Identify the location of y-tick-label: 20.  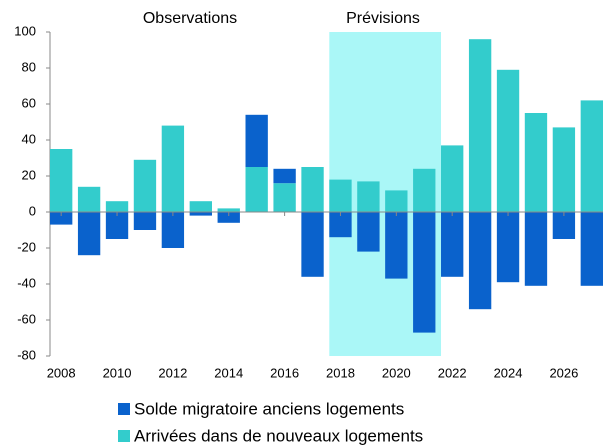
(29, 174).